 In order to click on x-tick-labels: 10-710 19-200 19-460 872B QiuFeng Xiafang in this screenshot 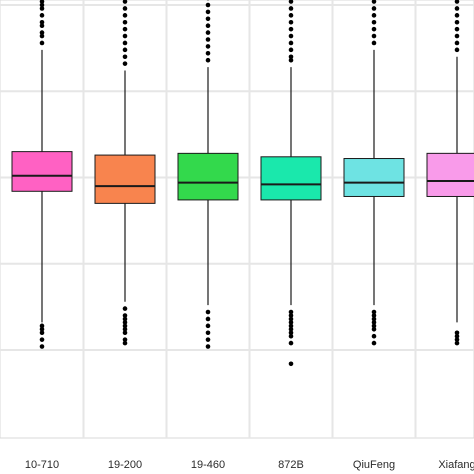, I will do `click(249, 465)`.